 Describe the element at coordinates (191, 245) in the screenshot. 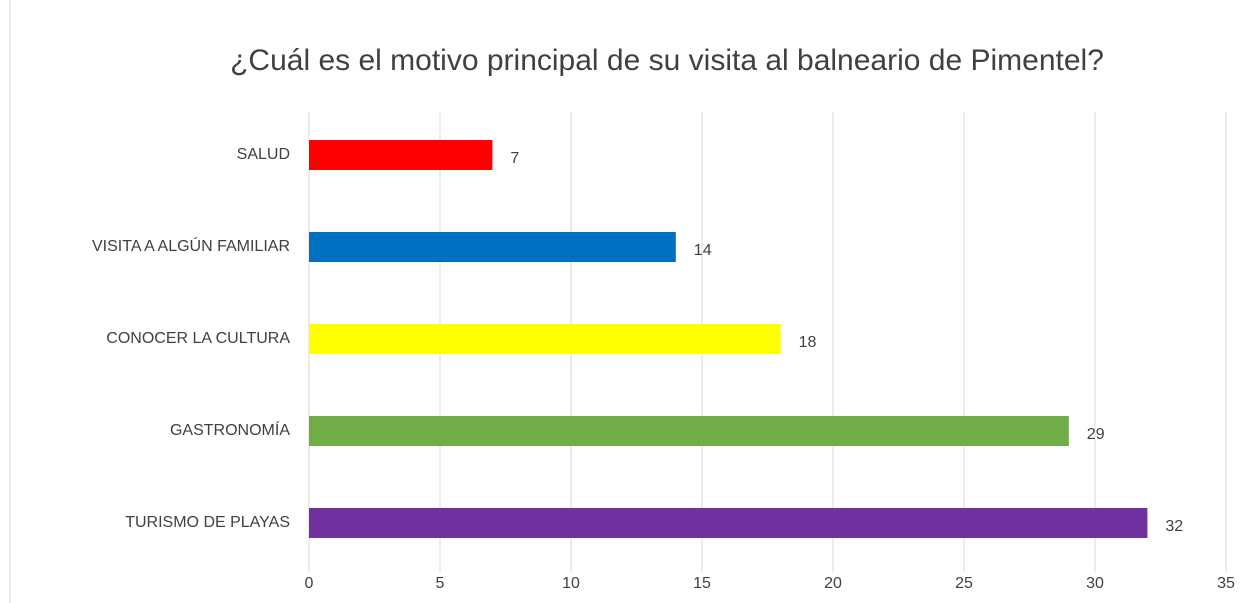

I see `y-tick-label: VISITA A ALGÚN FAMILIAR` at that location.